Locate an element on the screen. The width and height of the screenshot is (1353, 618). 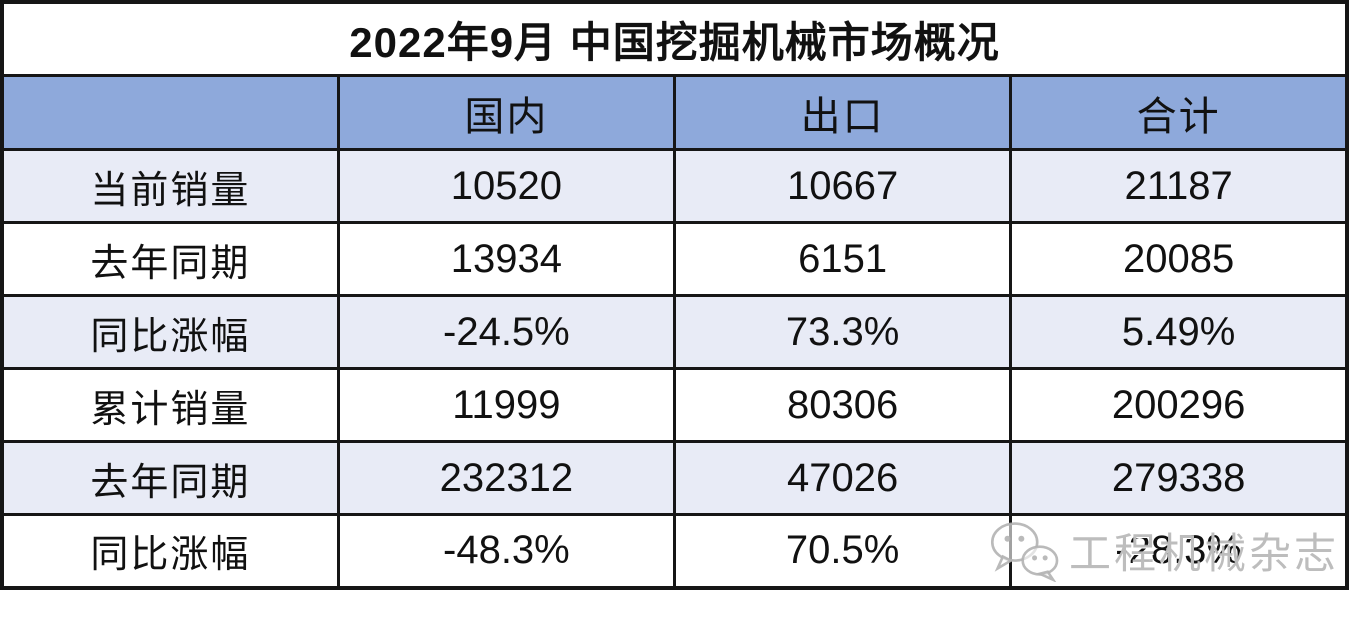
table-row-cumulative-sales: 累计销量 11999 80306 200296 is located at coordinates (674, 405).